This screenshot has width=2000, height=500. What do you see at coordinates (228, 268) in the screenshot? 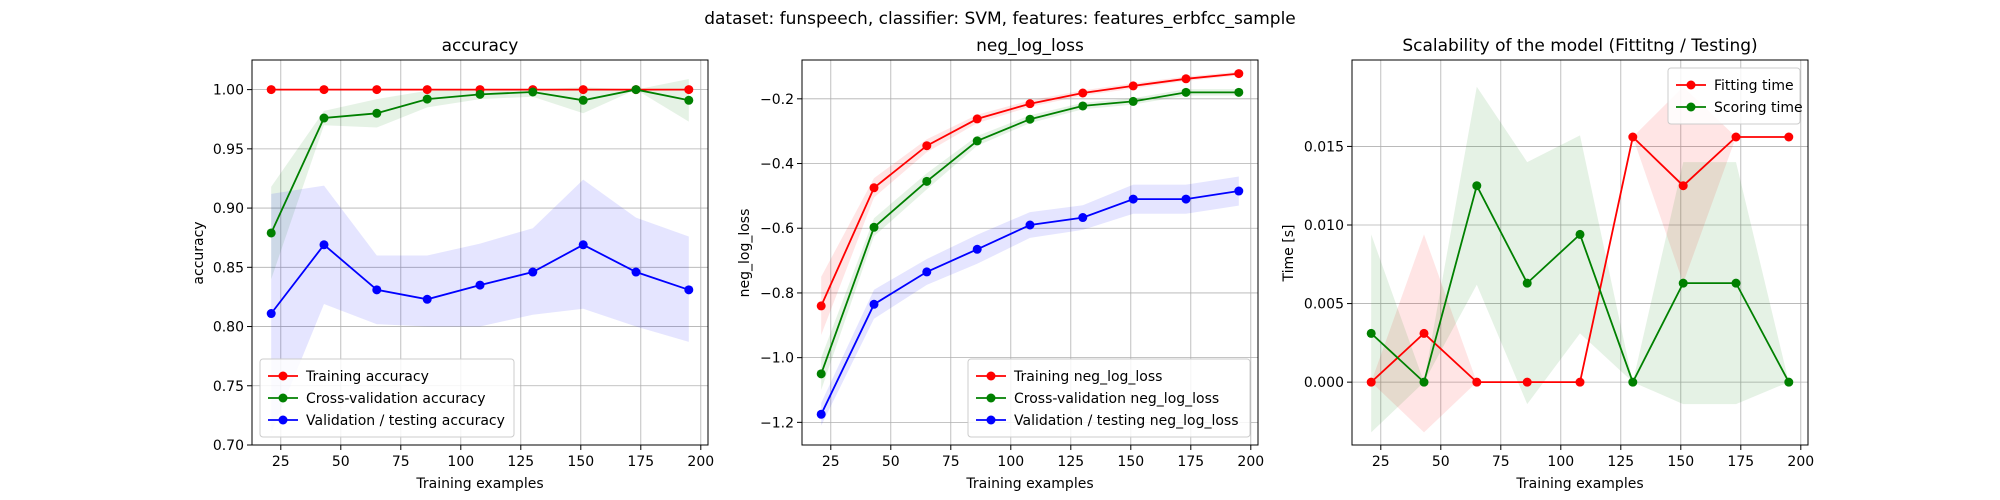
I see `y-tick-label: 0.85` at bounding box center [228, 268].